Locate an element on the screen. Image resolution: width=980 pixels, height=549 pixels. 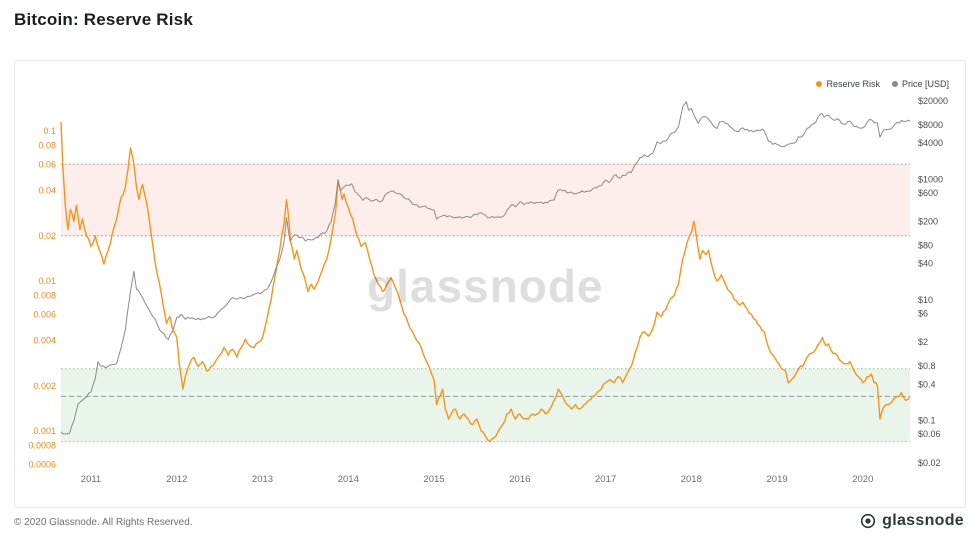
svg-text: $6 is located at coordinates (923, 313).